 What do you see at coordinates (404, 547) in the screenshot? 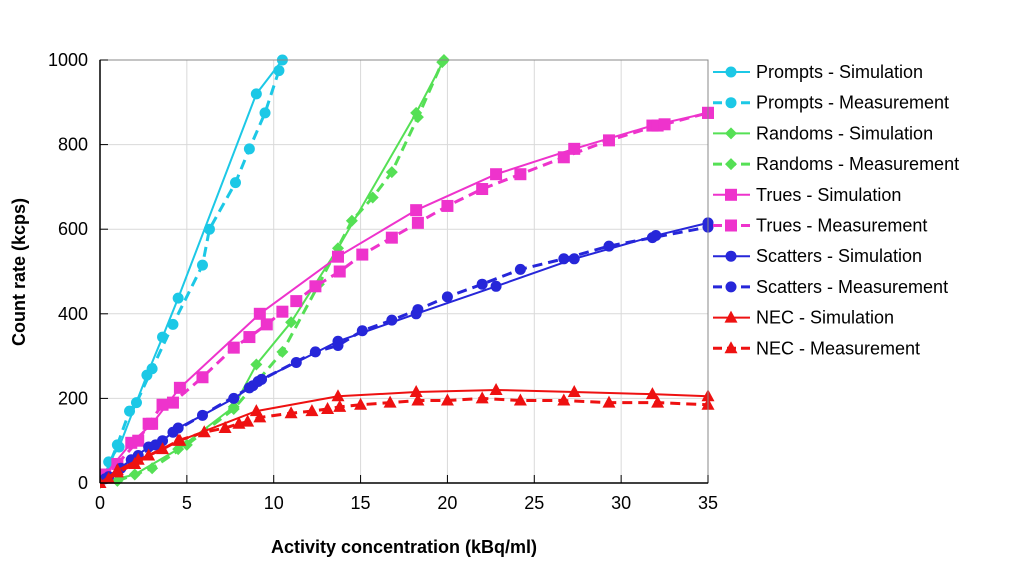
I see `x-axis-label: Activity concentration (kBq/ml)` at bounding box center [404, 547].